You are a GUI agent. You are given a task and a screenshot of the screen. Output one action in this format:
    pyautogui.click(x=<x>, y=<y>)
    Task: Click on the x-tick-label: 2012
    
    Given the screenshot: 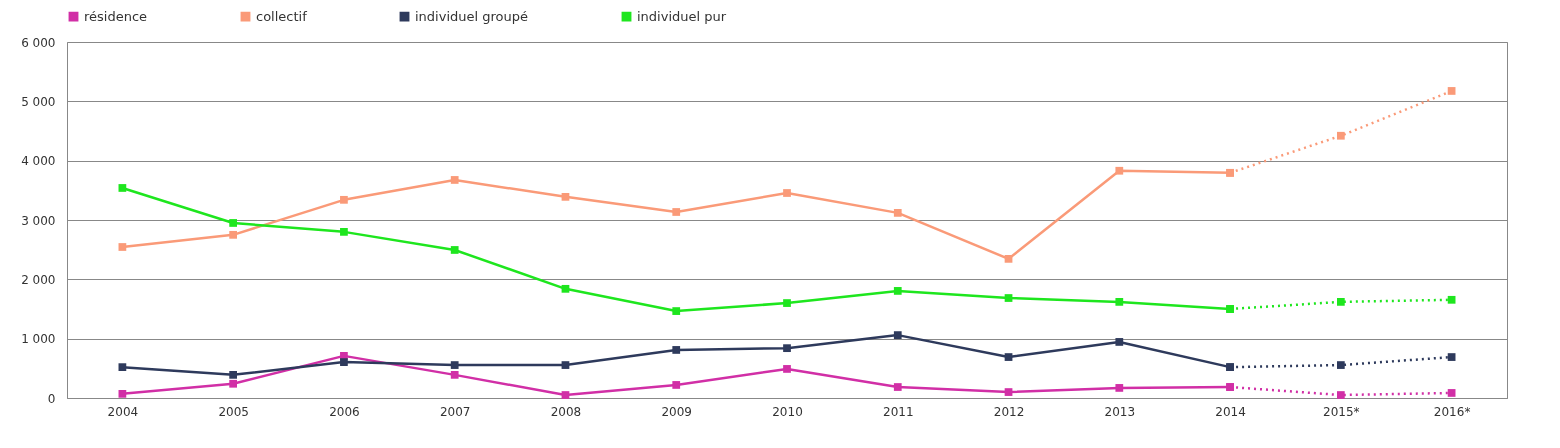 What is the action you would take?
    pyautogui.click(x=1009, y=411)
    